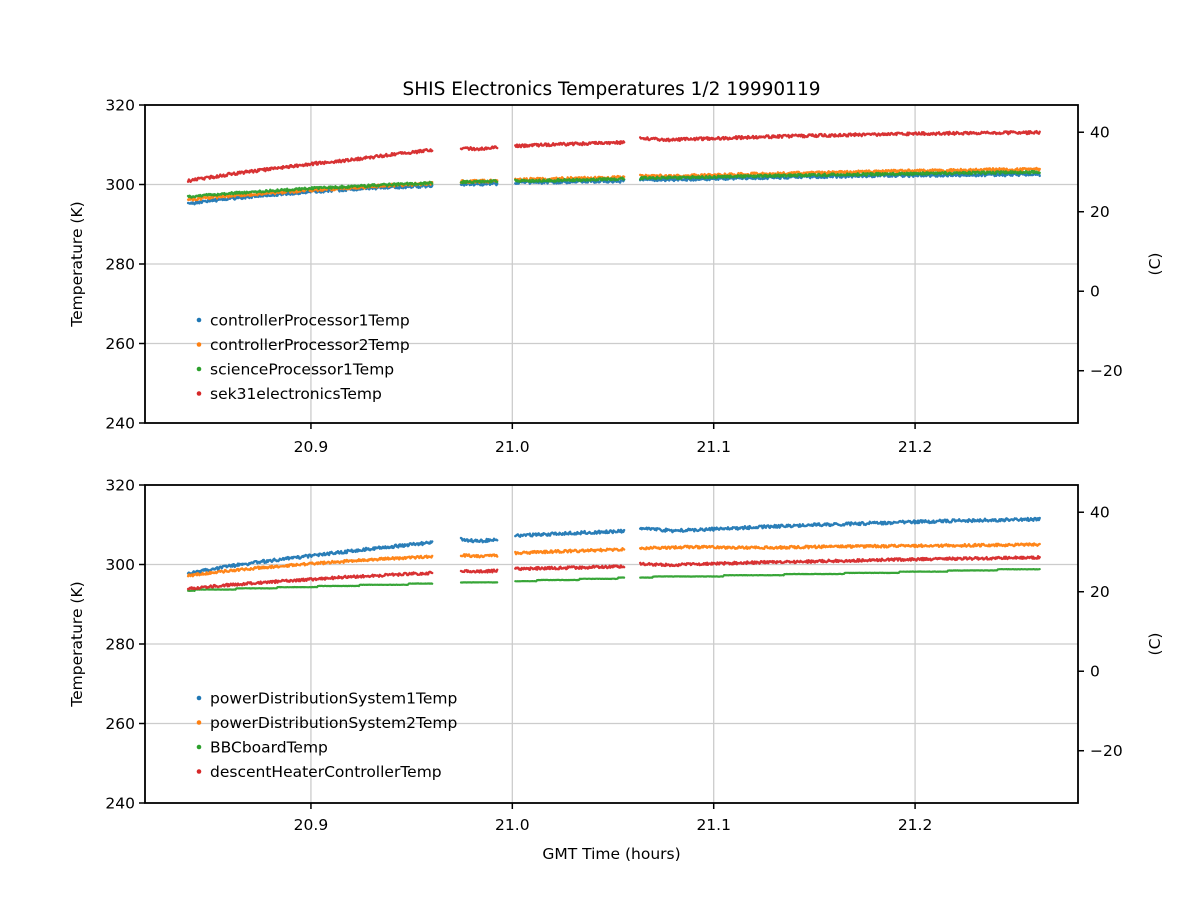  What do you see at coordinates (613, 184) in the screenshot?
I see `series-scienceProcessor1Temp` at bounding box center [613, 184].